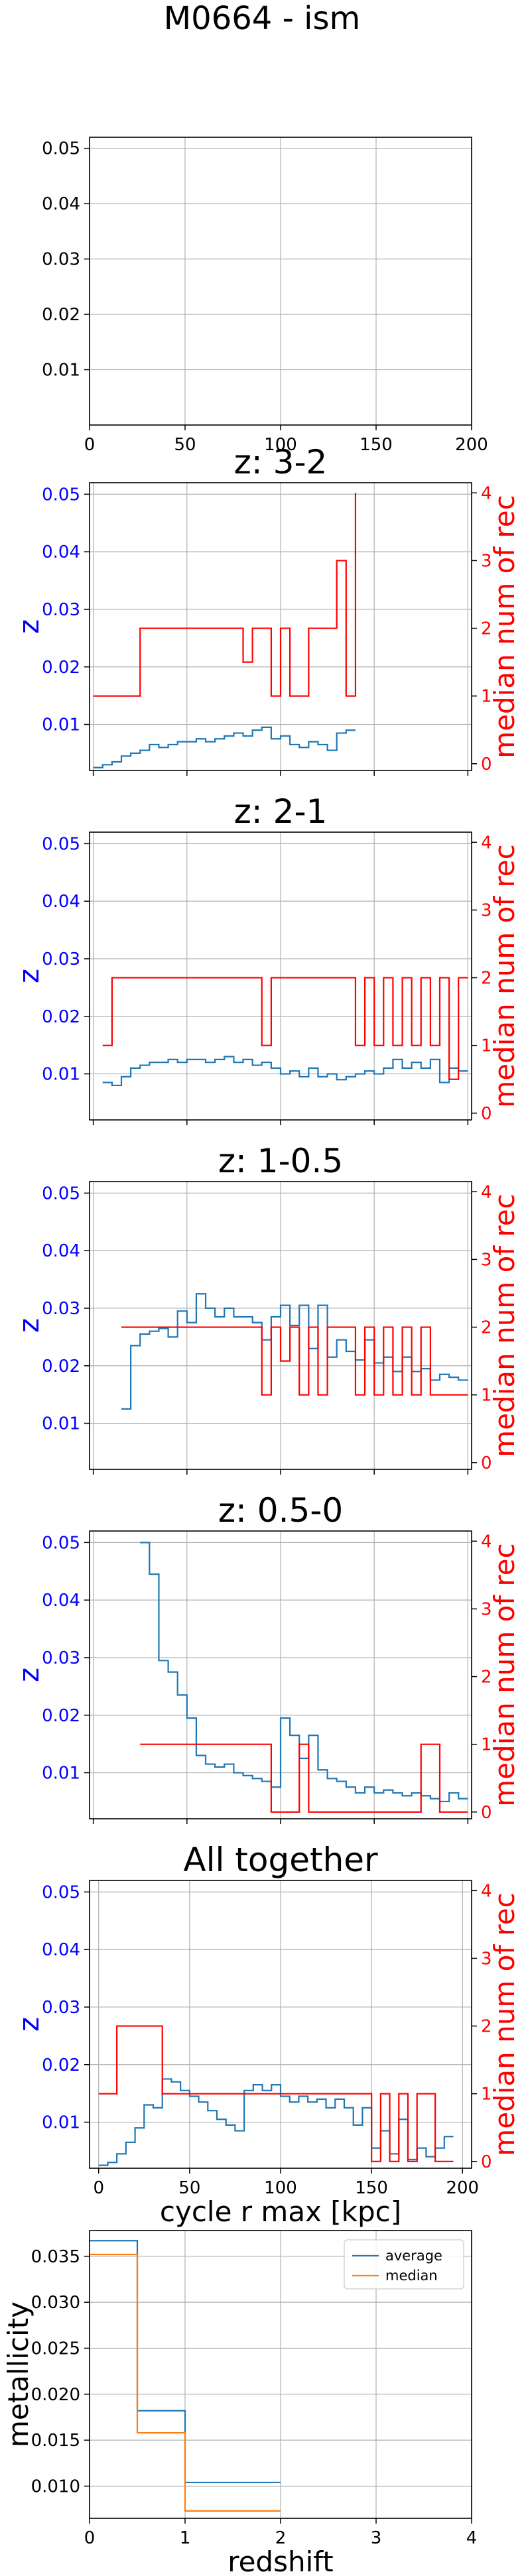  What do you see at coordinates (55, 2303) in the screenshot?
I see `y-tick-label: 0.030` at bounding box center [55, 2303].